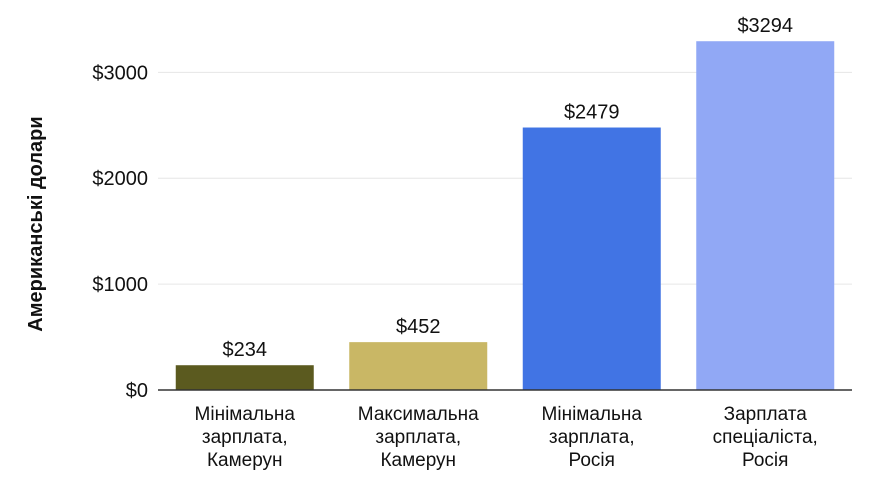  Describe the element at coordinates (120, 179) in the screenshot. I see `y-tick-label: $2000` at that location.